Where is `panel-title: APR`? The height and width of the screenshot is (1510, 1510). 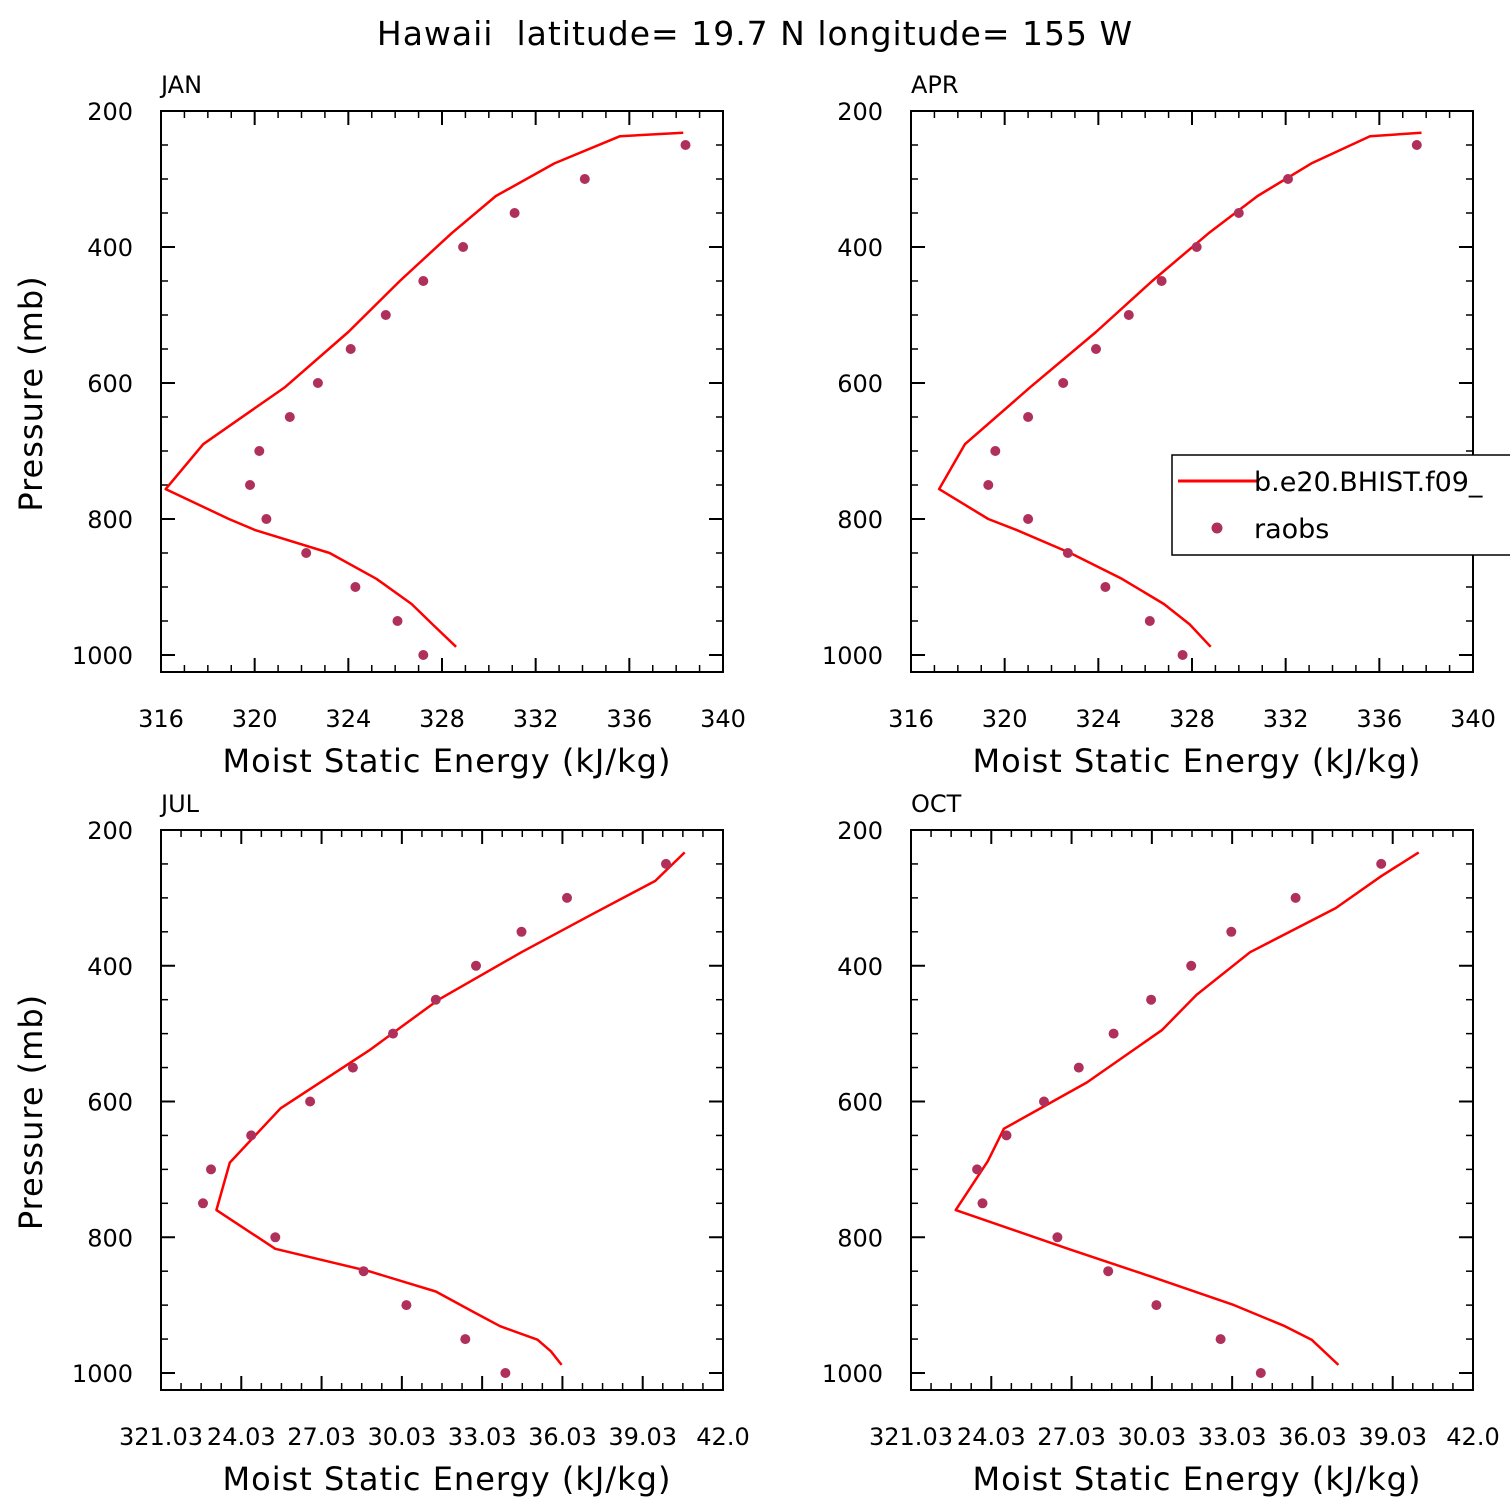 panel-title: APR is located at coordinates (935, 85).